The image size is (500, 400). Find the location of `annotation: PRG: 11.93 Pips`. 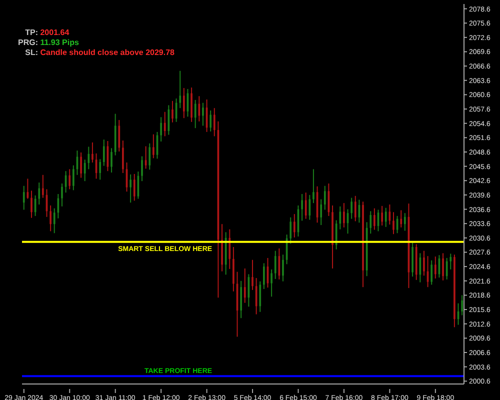

annotation: PRG: 11.93 Pips is located at coordinates (48, 43).